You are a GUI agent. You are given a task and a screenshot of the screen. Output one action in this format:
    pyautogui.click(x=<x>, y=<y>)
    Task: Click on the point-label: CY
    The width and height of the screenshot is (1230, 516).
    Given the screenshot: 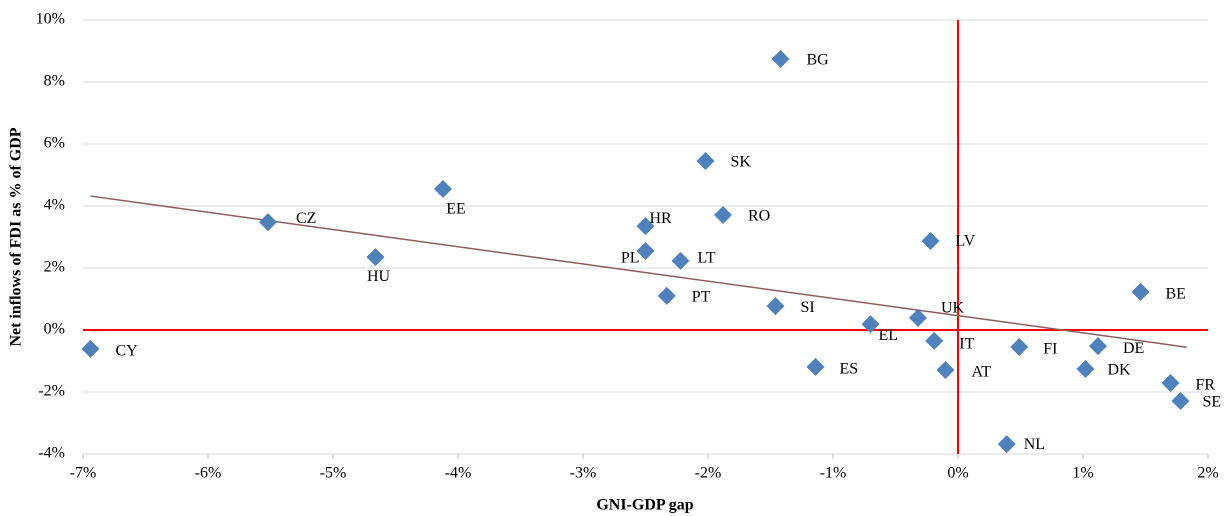 What is the action you would take?
    pyautogui.click(x=127, y=351)
    